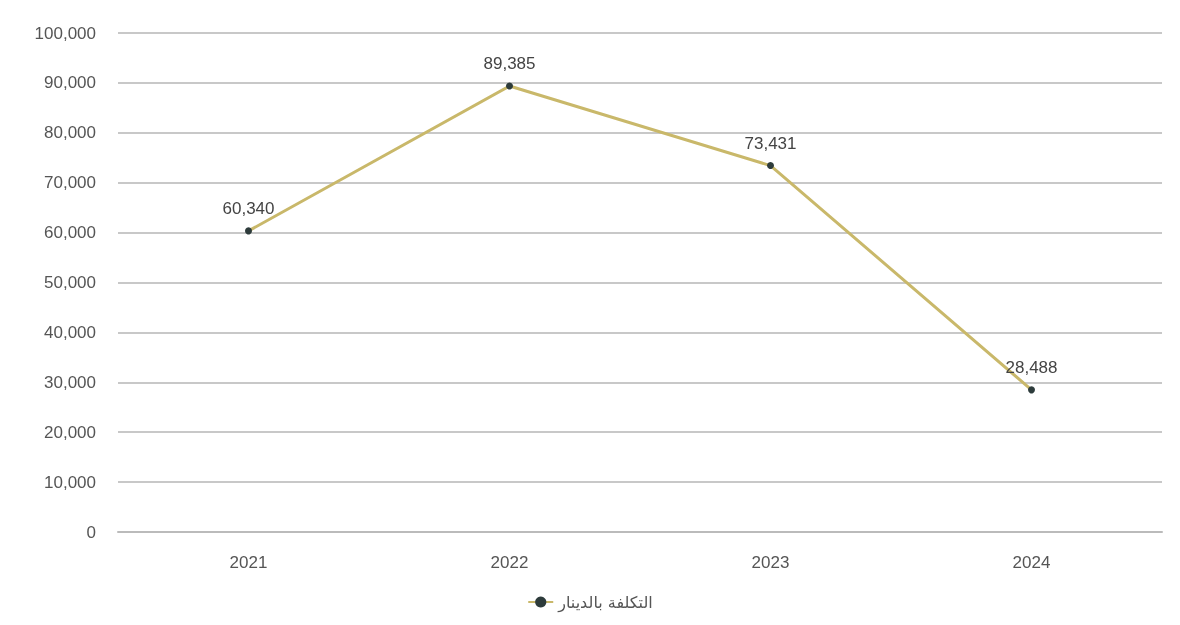 The image size is (1180, 625). I want to click on legend-label: التكلفة بالدينار, so click(605, 602).